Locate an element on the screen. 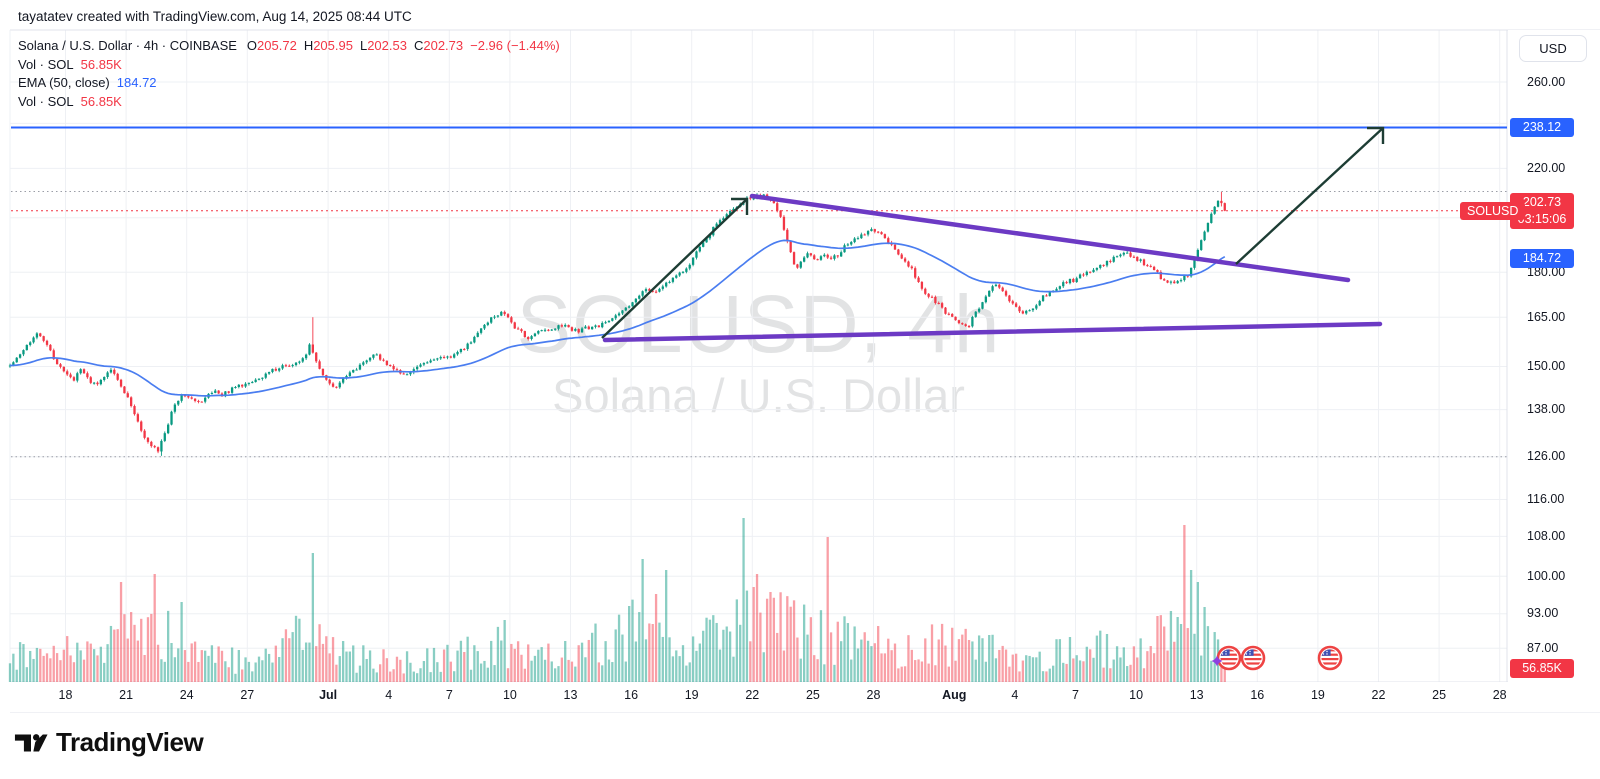 Image resolution: width=1600 pixels, height=779 pixels. volume-value: 56.85K is located at coordinates (101, 64).